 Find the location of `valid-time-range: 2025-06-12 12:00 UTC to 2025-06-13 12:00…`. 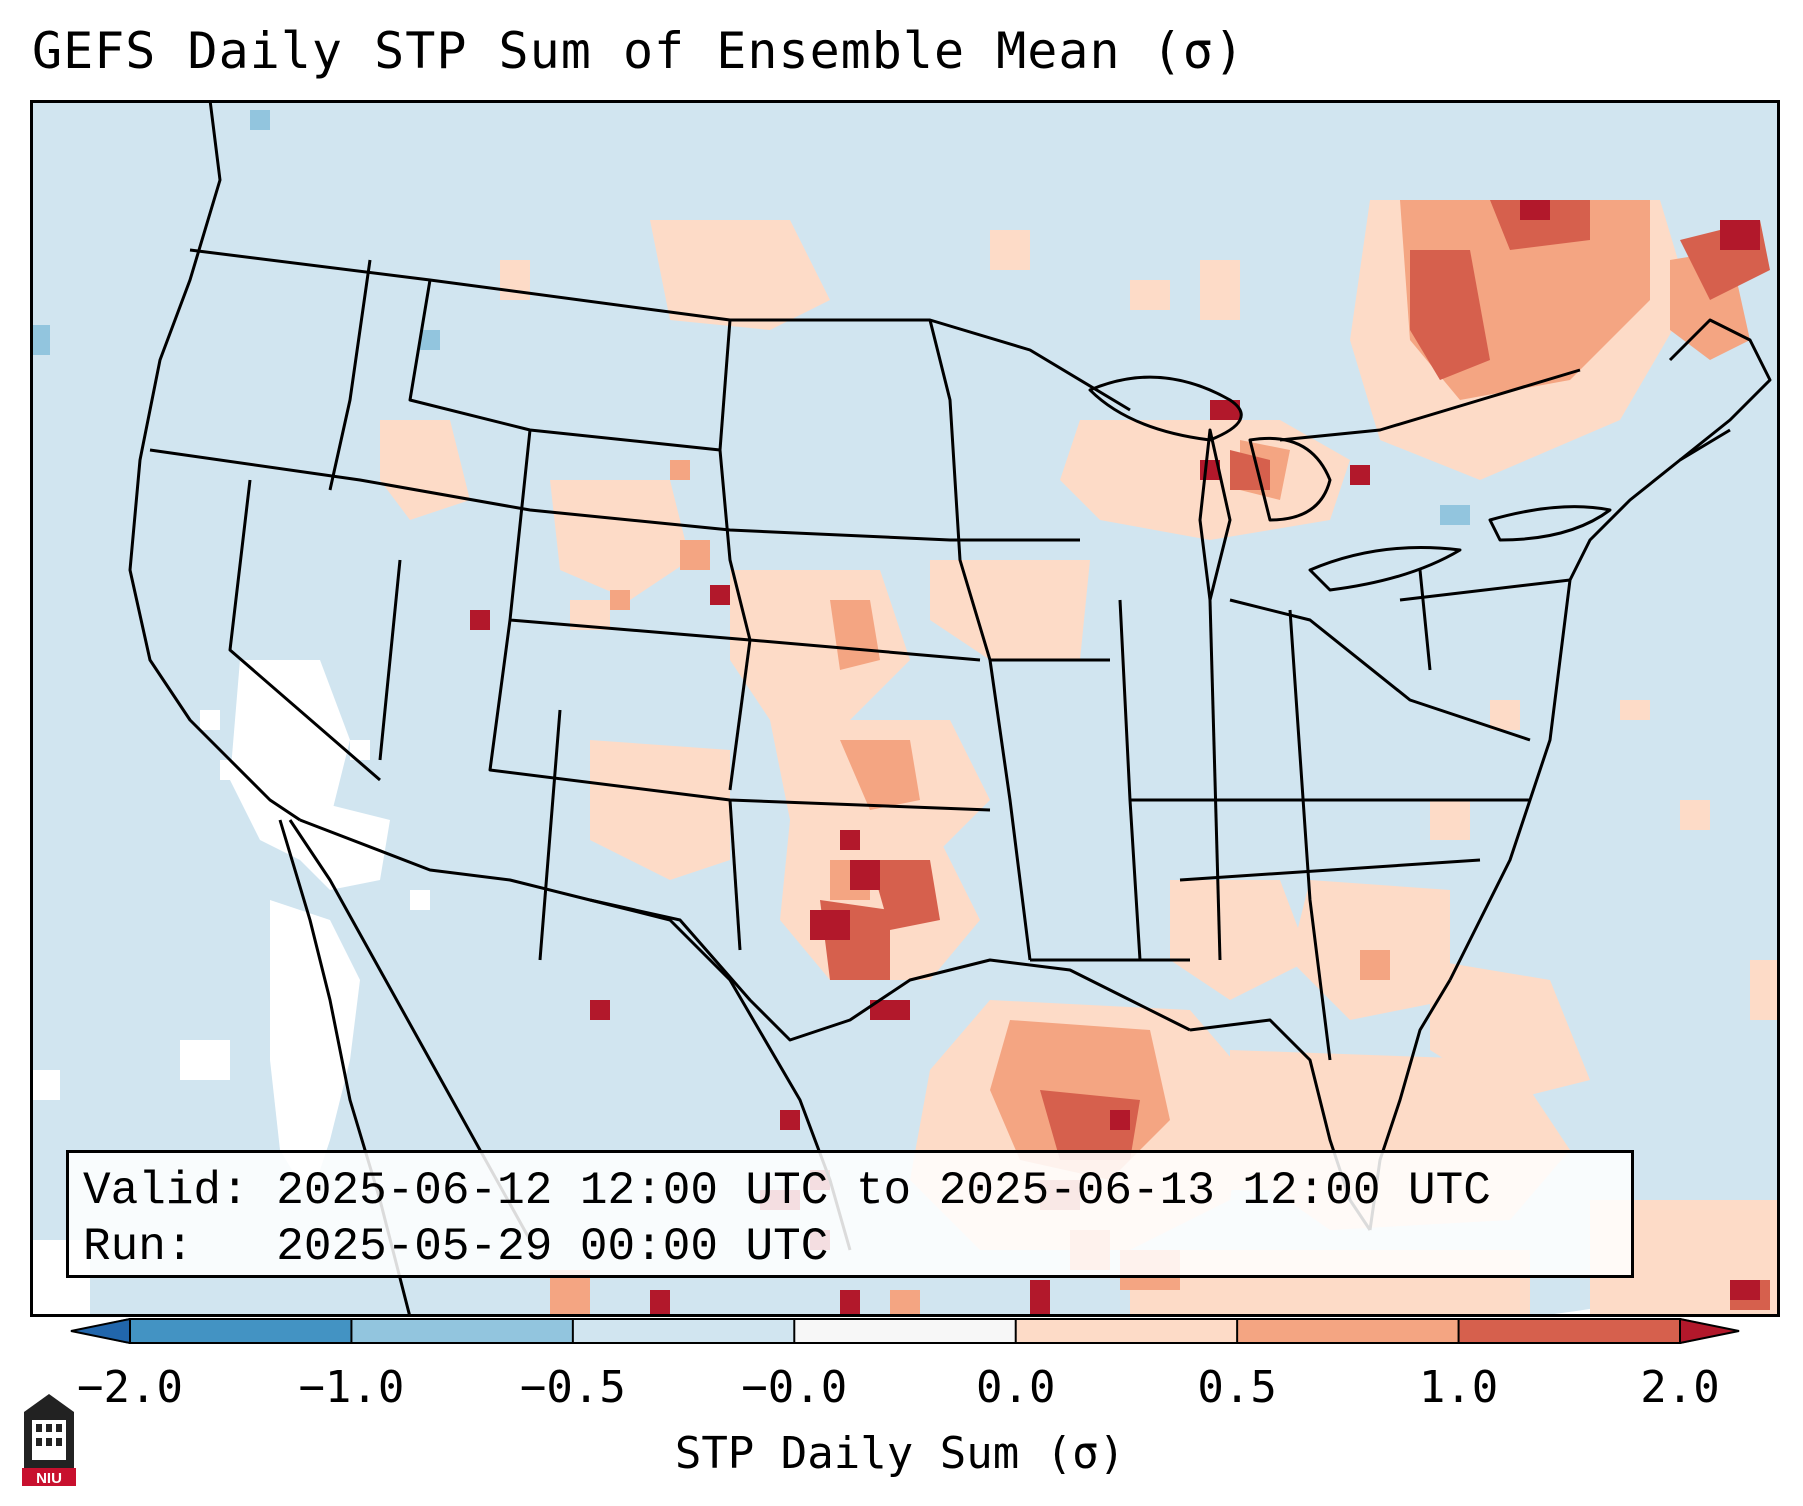

valid-time-range: 2025-06-12 12:00 UTC to 2025-06-13 12:00… is located at coordinates (883, 1191).